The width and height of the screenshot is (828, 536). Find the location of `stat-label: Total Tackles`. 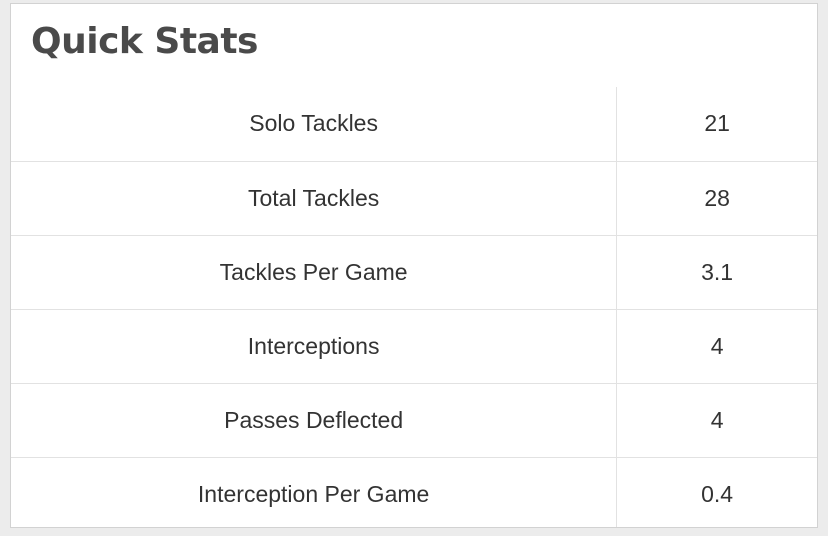

stat-label: Total Tackles is located at coordinates (314, 198).